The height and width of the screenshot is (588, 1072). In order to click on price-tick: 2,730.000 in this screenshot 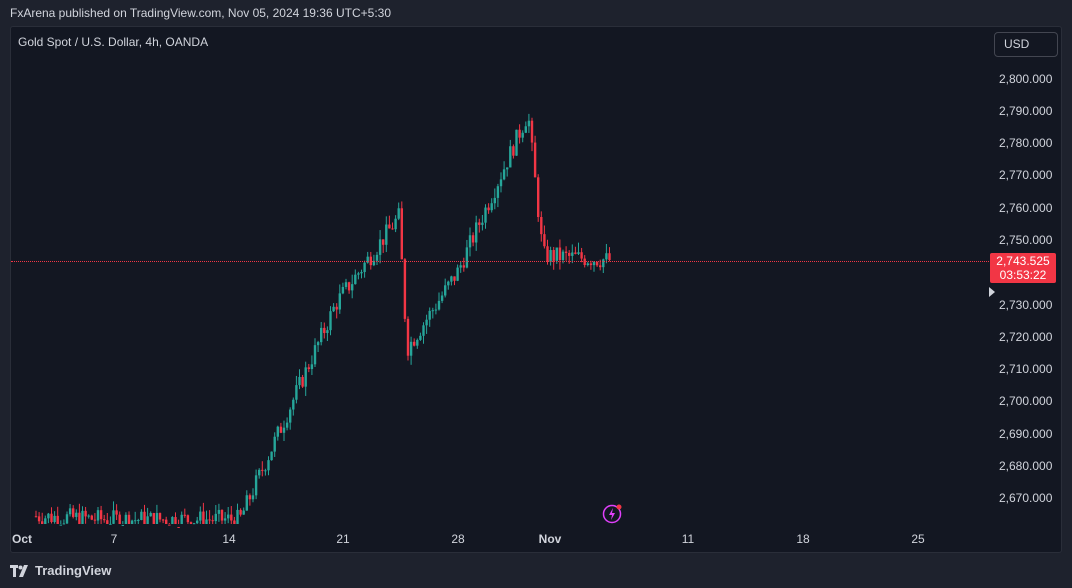, I will do `click(1026, 305)`.